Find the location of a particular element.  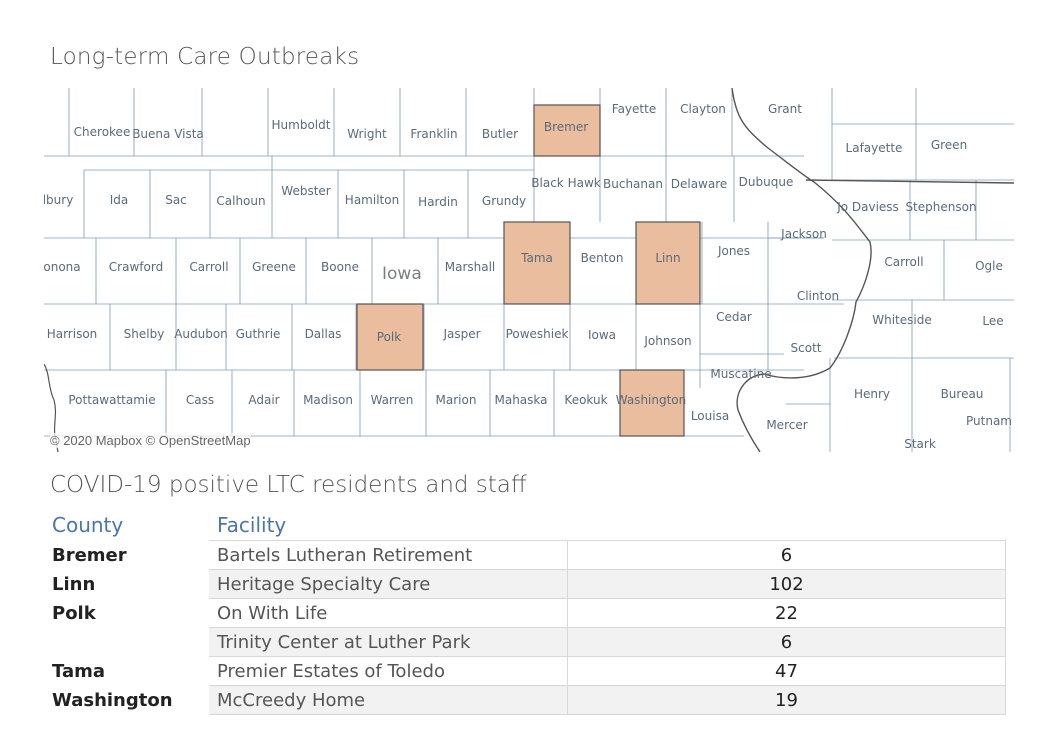

table-row: Washington McCreedy Home 19 is located at coordinates (525, 700).